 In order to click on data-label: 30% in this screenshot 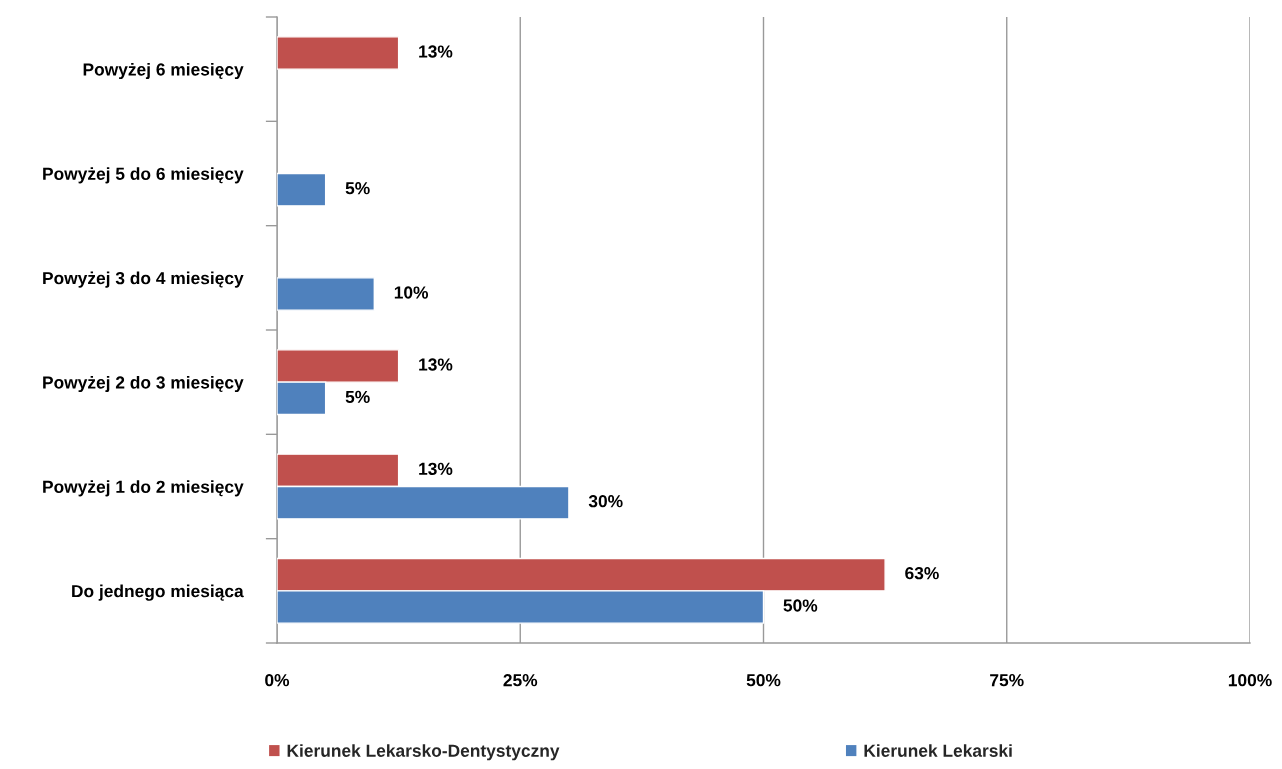, I will do `click(605, 501)`.